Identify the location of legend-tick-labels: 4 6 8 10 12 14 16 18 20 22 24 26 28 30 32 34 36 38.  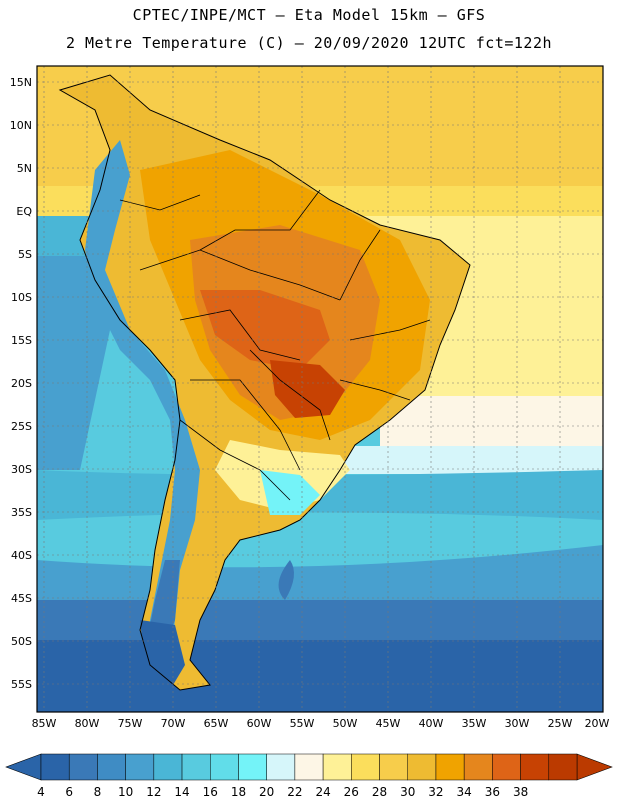
(282, 792).